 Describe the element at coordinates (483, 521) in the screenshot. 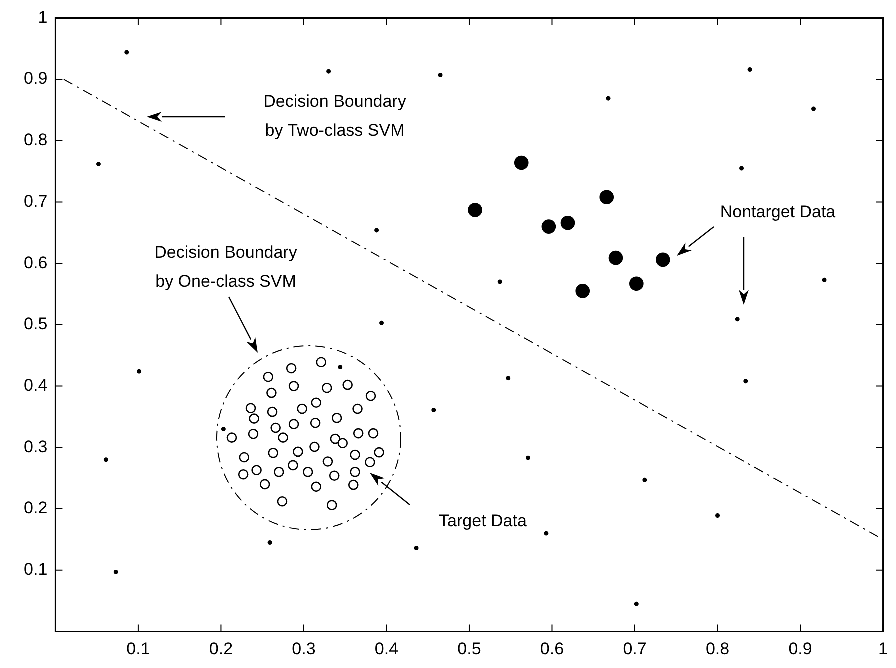

I see `annotation: Target Data` at that location.